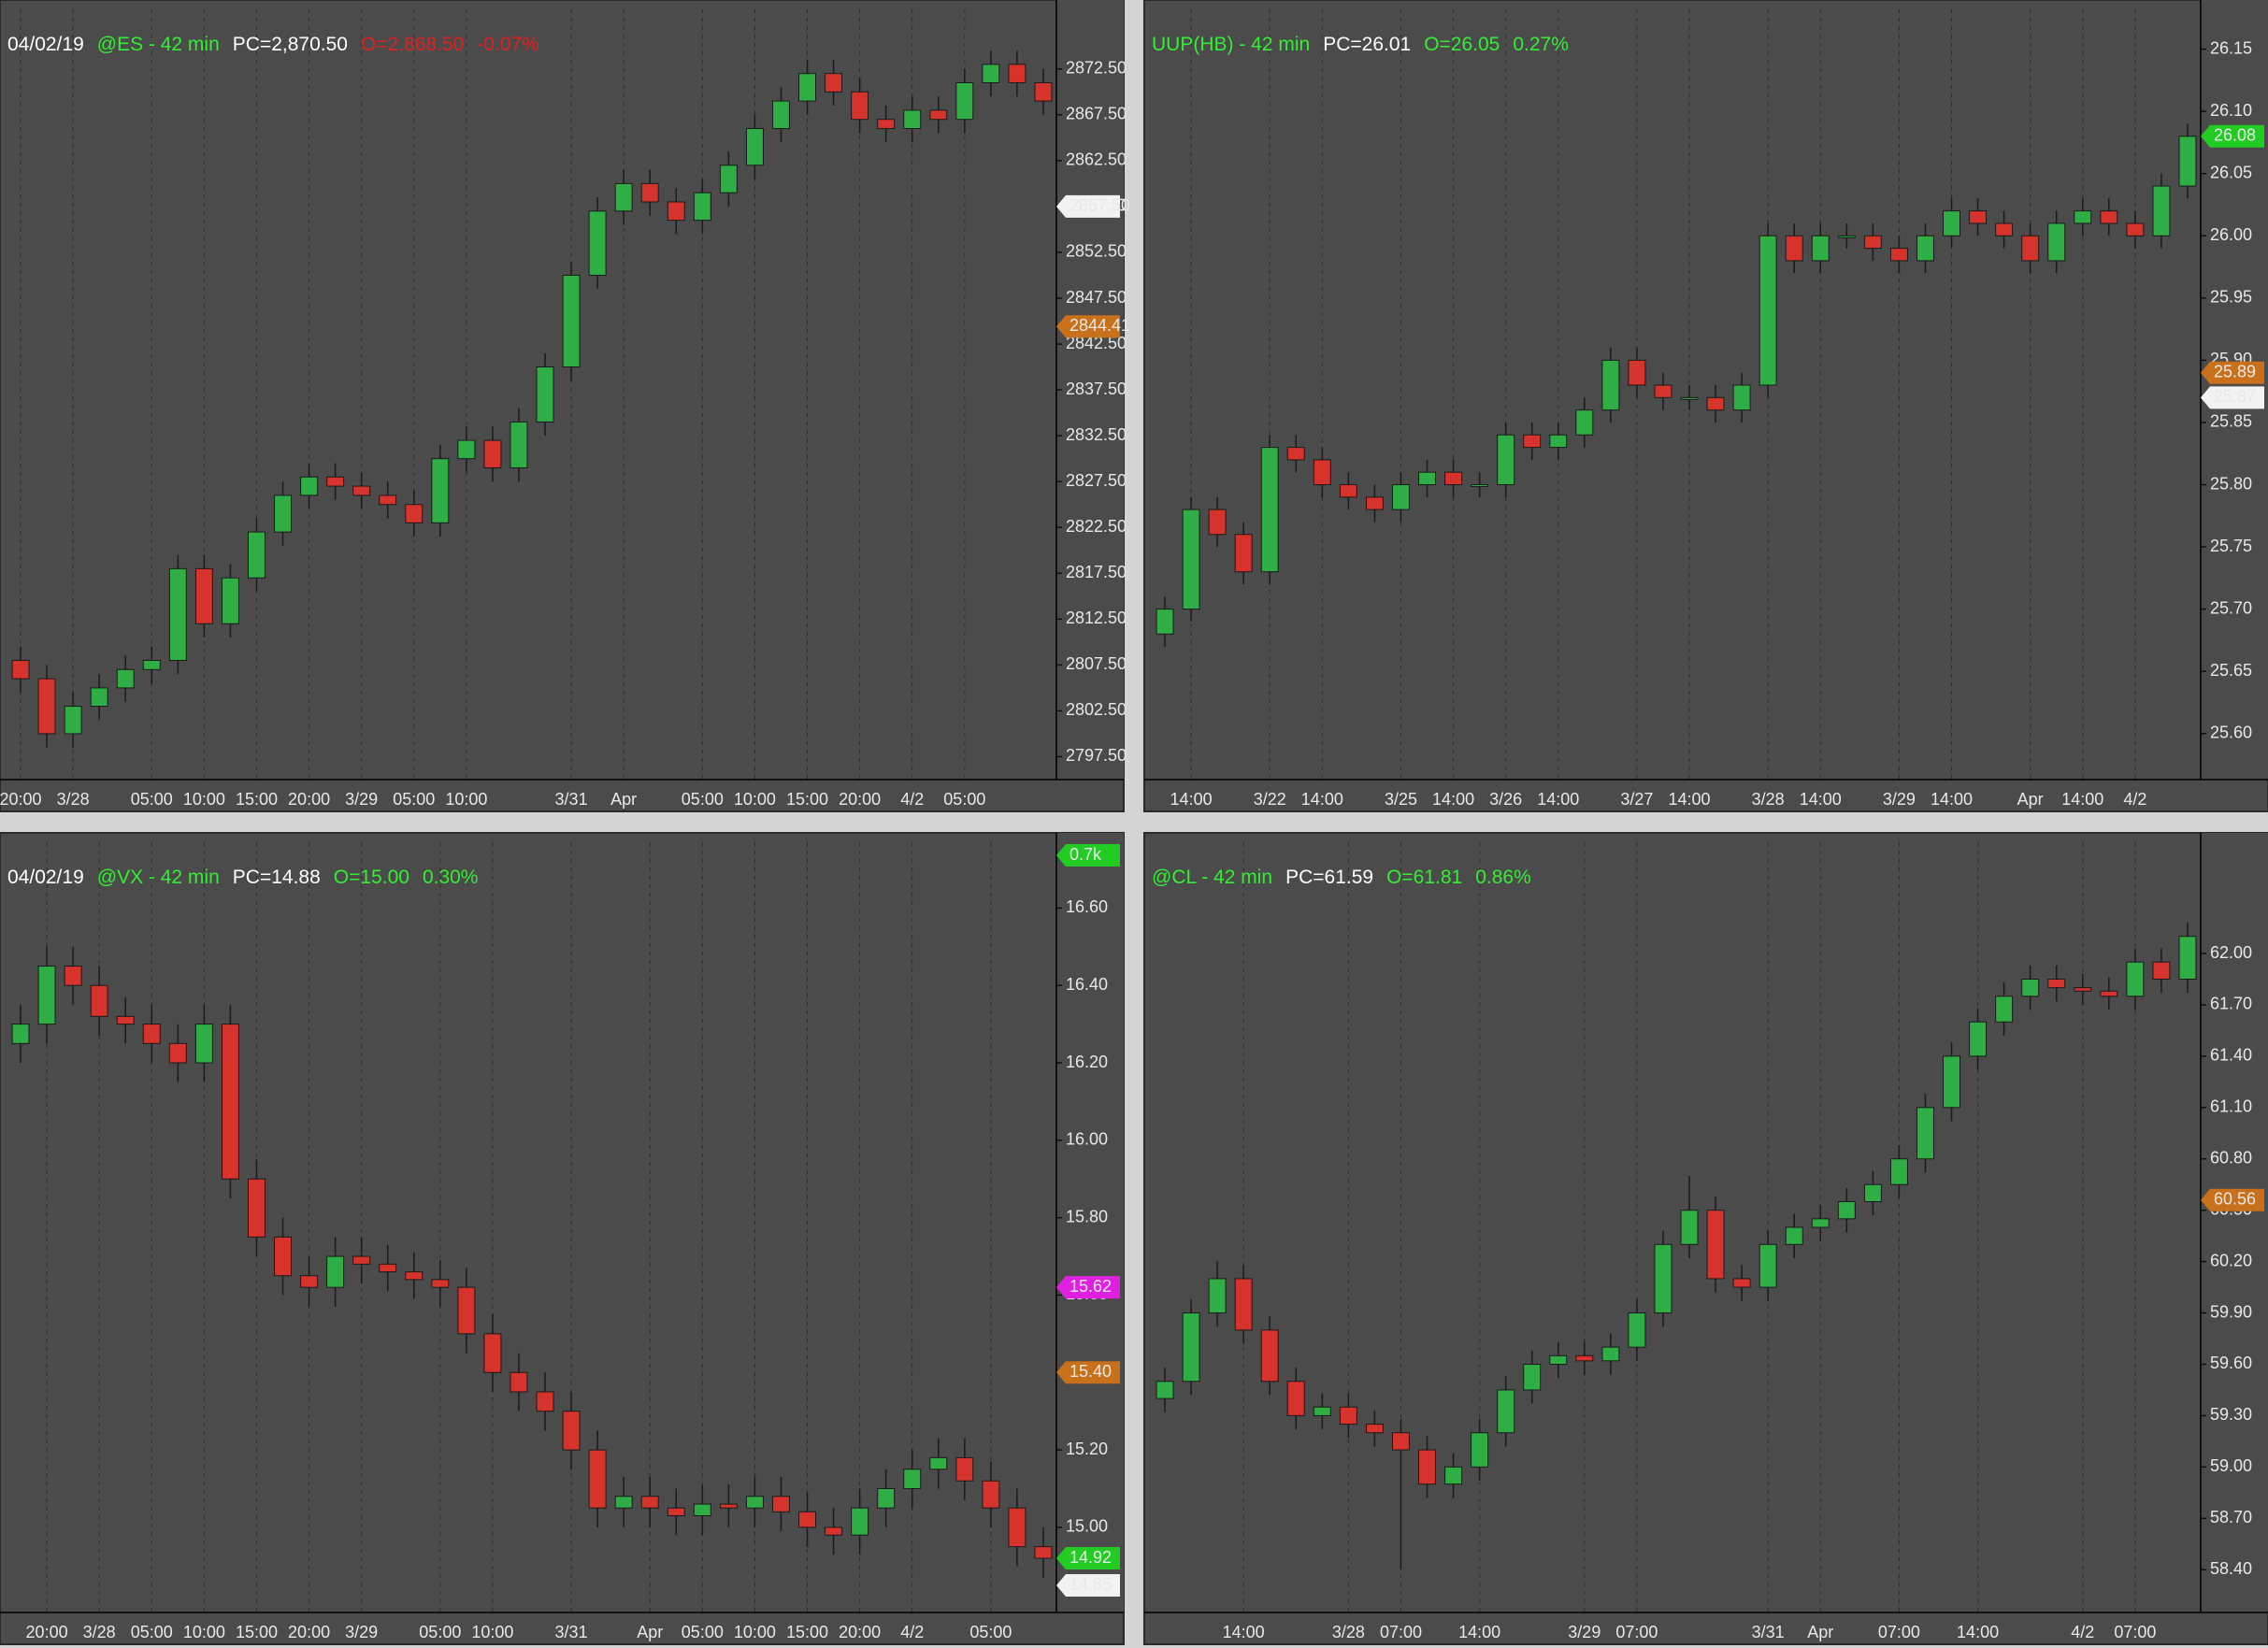  What do you see at coordinates (1096, 389) in the screenshot?
I see `y-tick-label: 2837.50` at bounding box center [1096, 389].